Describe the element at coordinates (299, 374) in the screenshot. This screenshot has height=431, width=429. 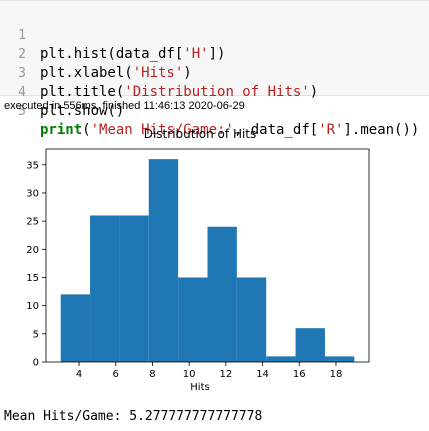
I see `x-tick-label: 16` at that location.